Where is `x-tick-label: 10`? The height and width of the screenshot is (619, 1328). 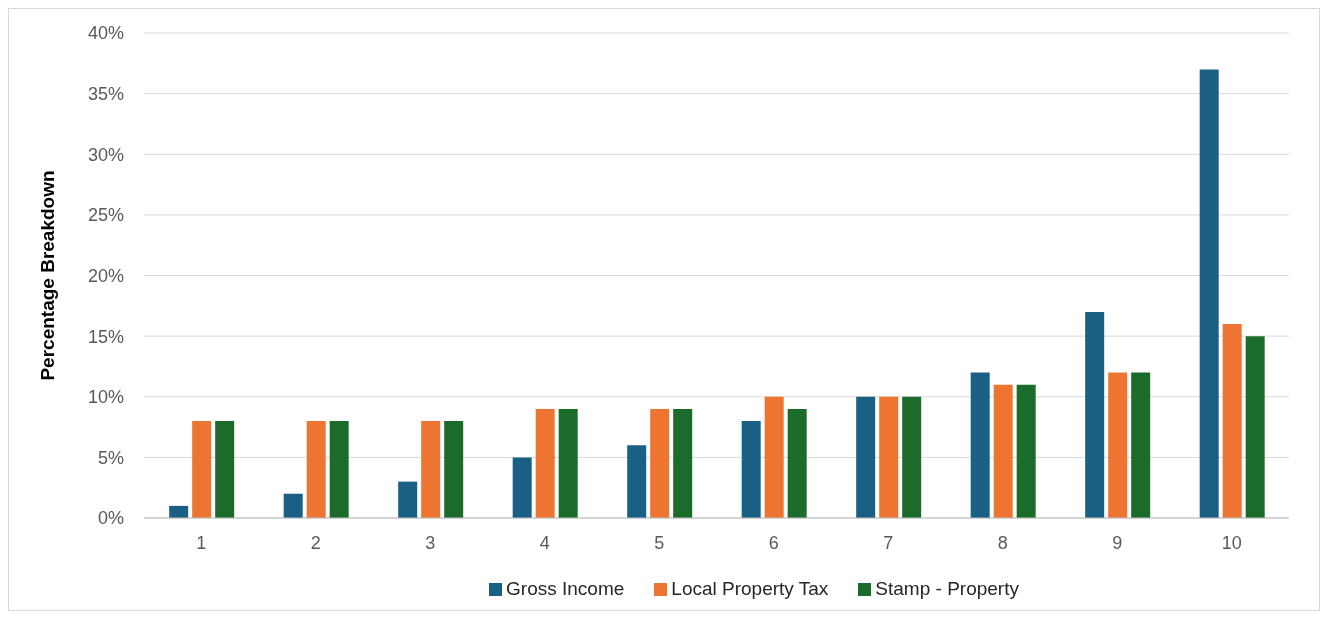
x-tick-label: 10 is located at coordinates (1231, 542).